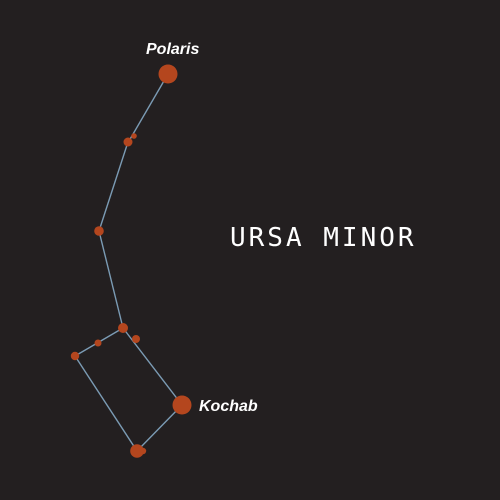 Image resolution: width=500 pixels, height=500 pixels. I want to click on star-eta, so click(75, 356).